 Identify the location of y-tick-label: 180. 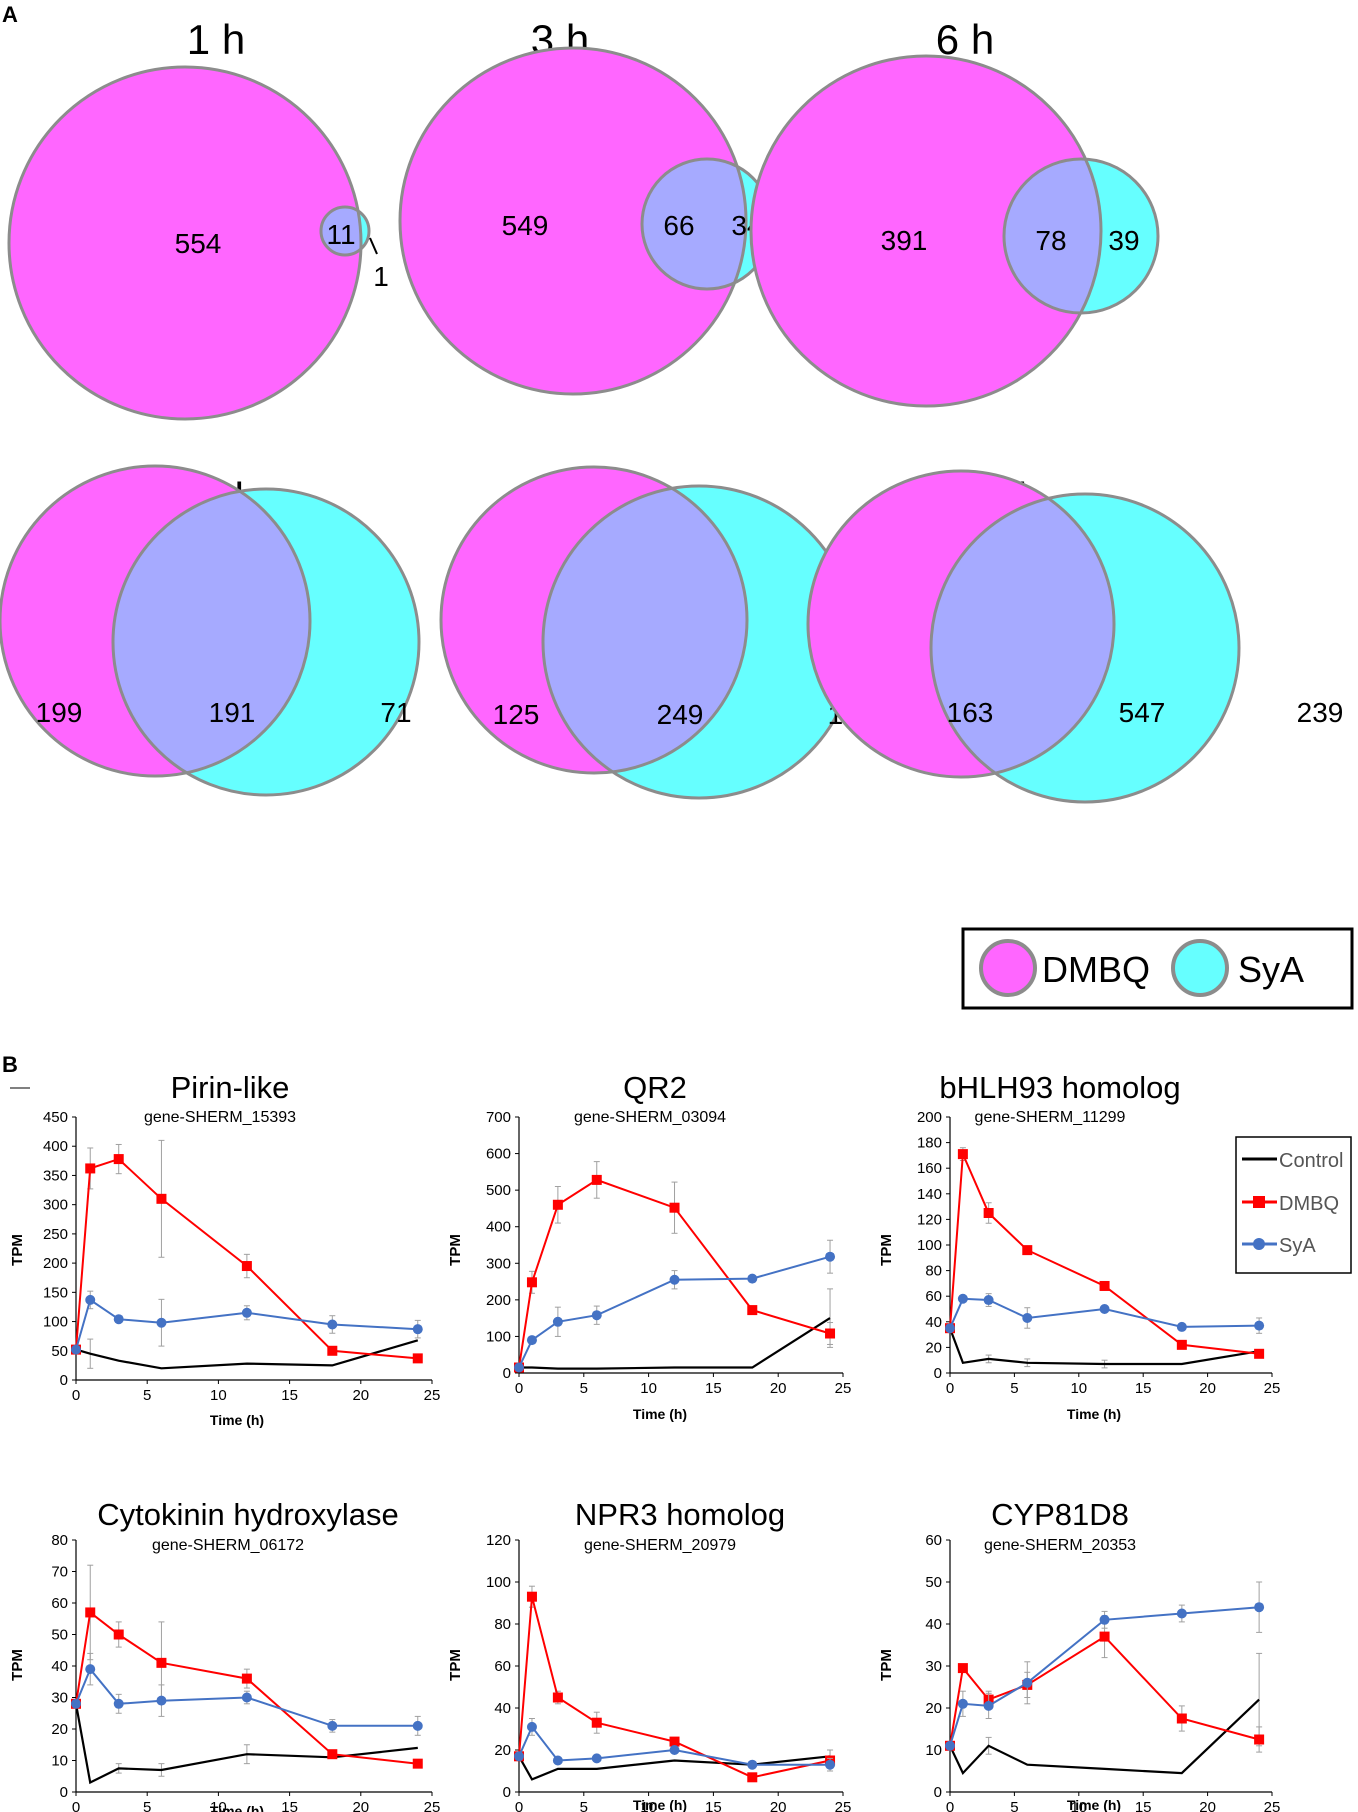
(929, 1143).